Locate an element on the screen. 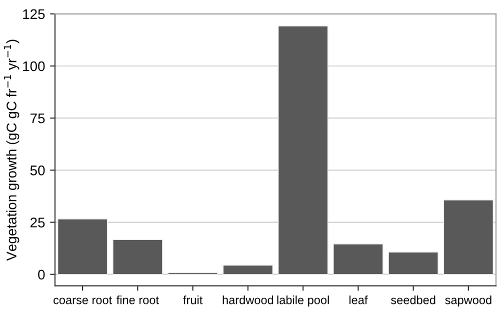 The width and height of the screenshot is (500, 309). x-tick-label: labile pool is located at coordinates (303, 301).